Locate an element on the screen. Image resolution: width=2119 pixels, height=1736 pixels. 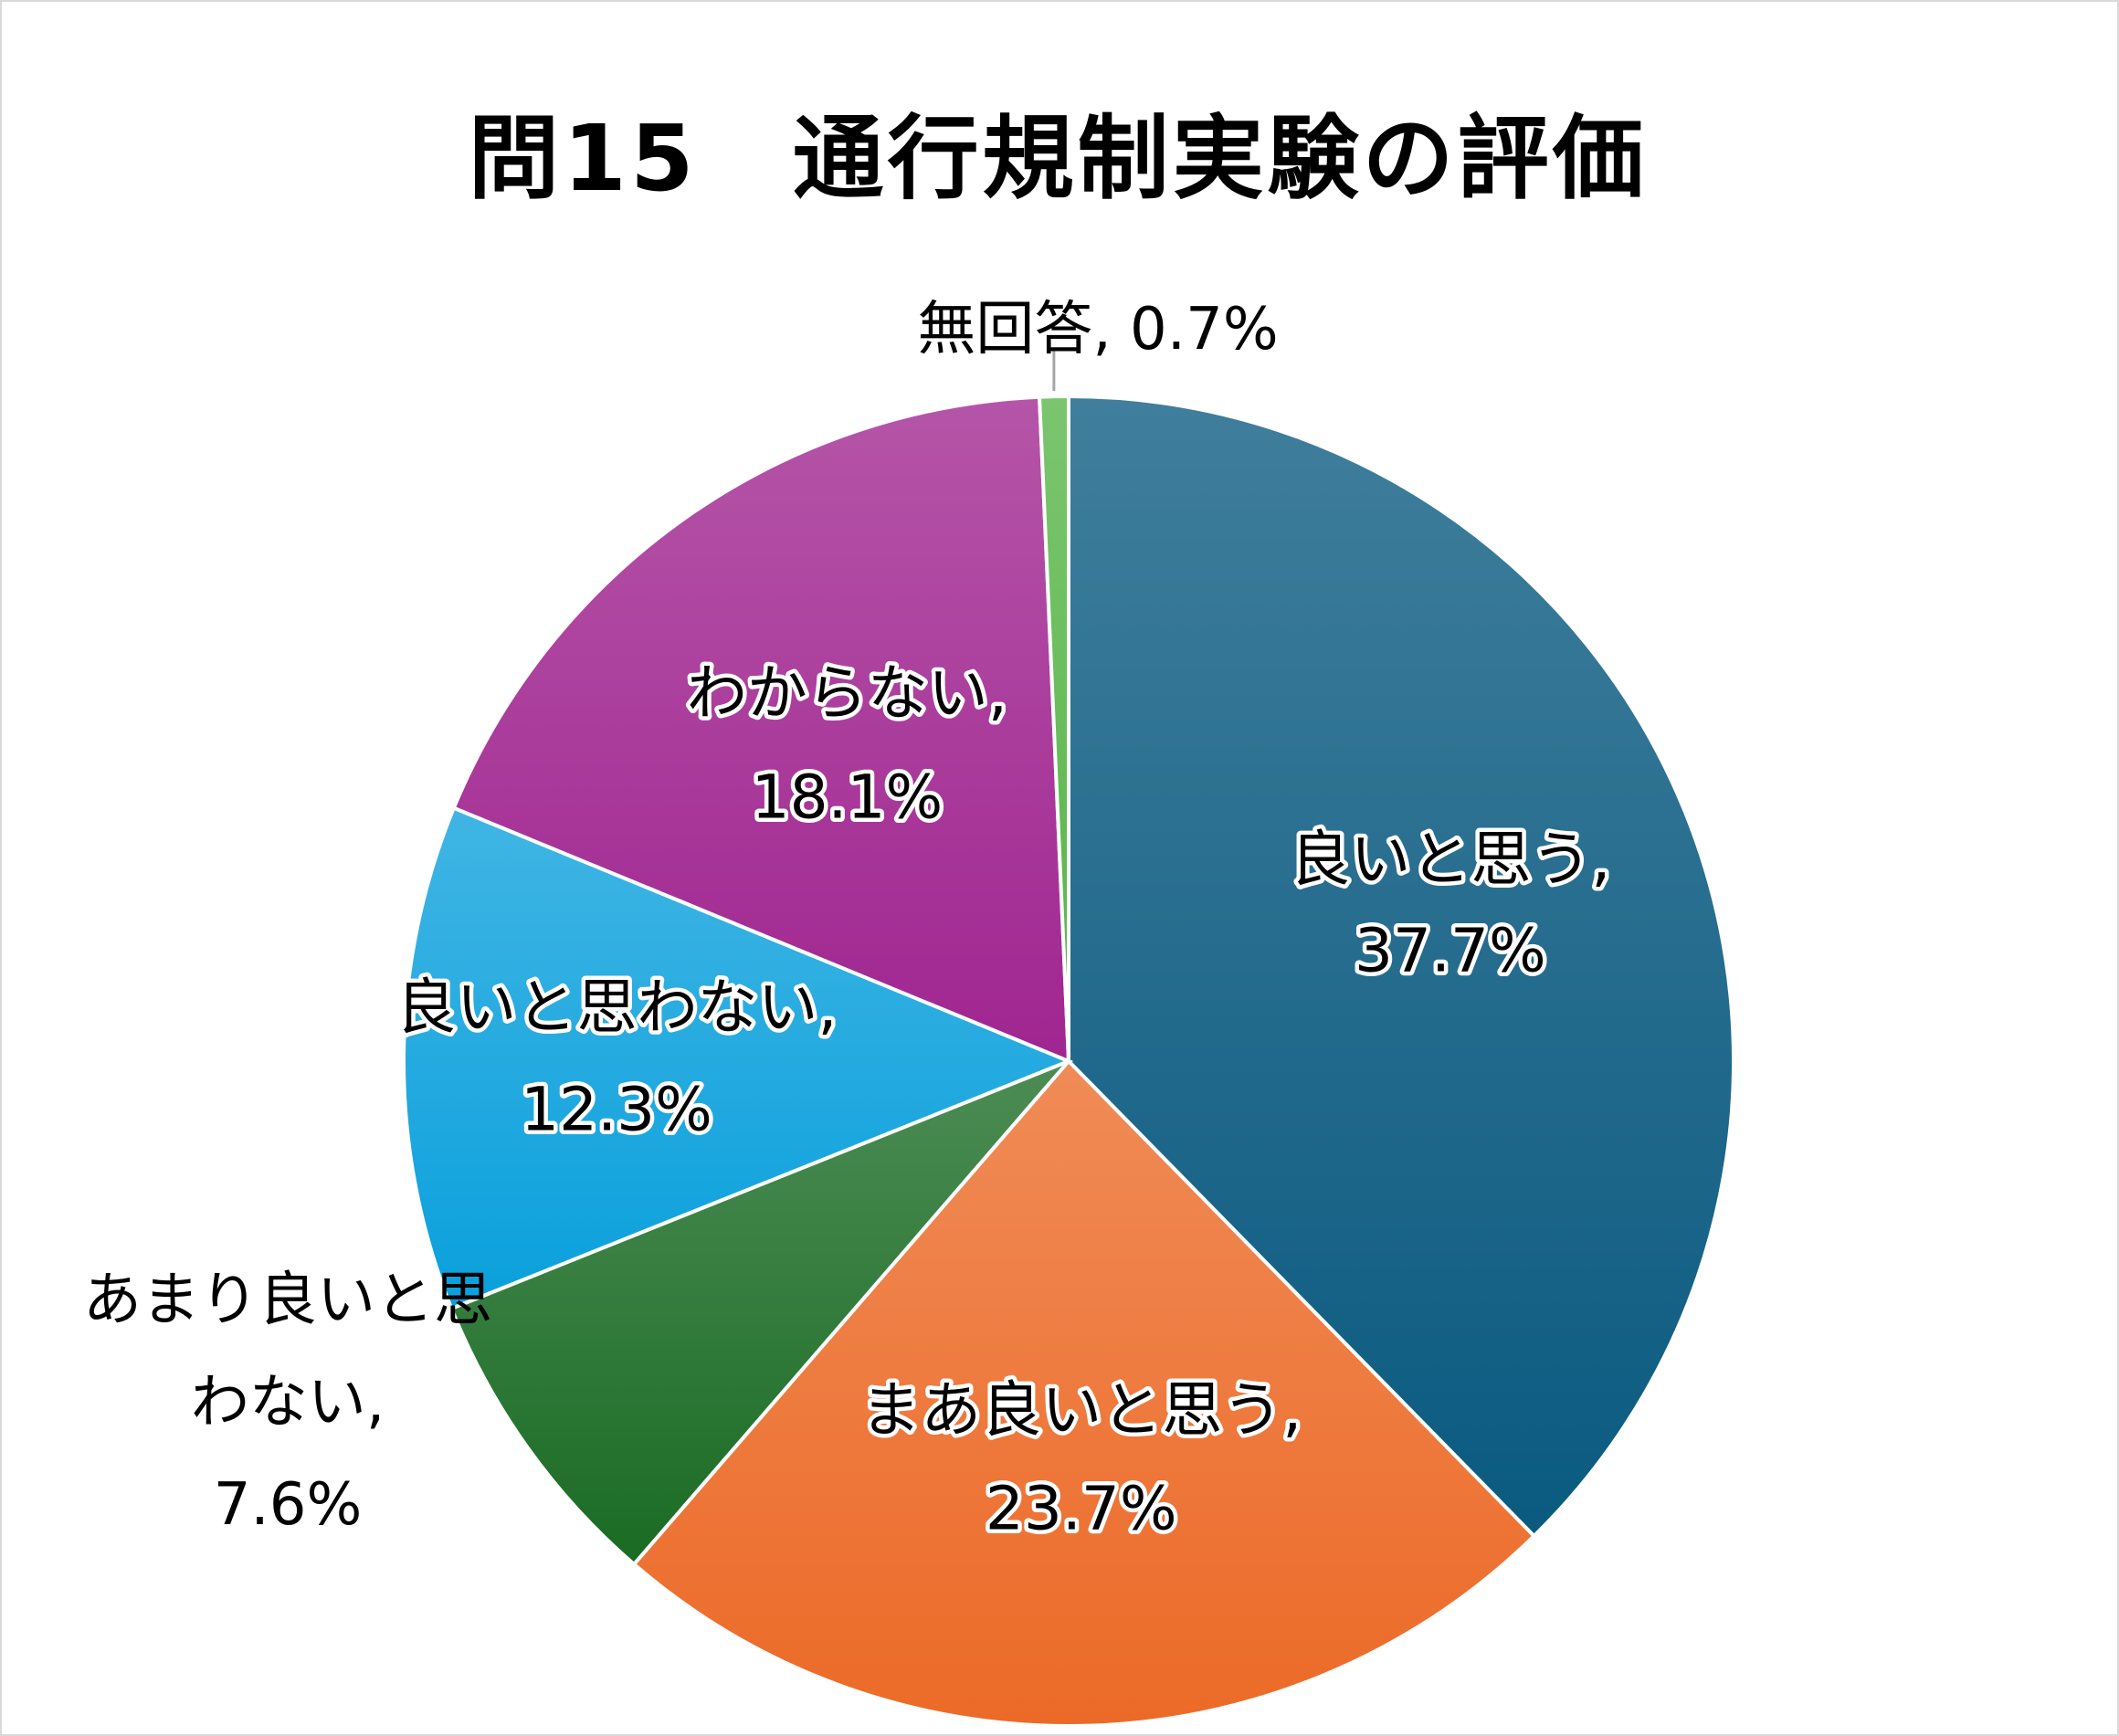
data-label: まあ良いと思う, 23.7% is located at coordinates (1081, 1459).